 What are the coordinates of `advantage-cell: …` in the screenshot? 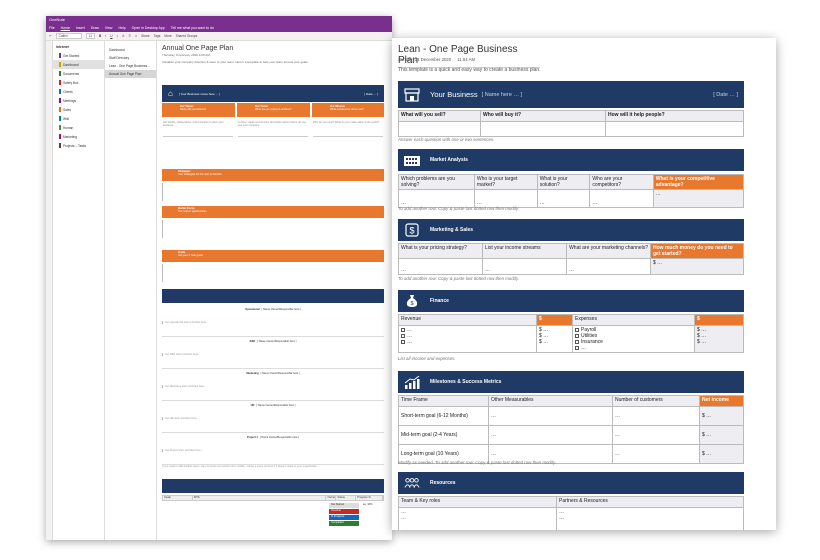 It's located at (698, 198).